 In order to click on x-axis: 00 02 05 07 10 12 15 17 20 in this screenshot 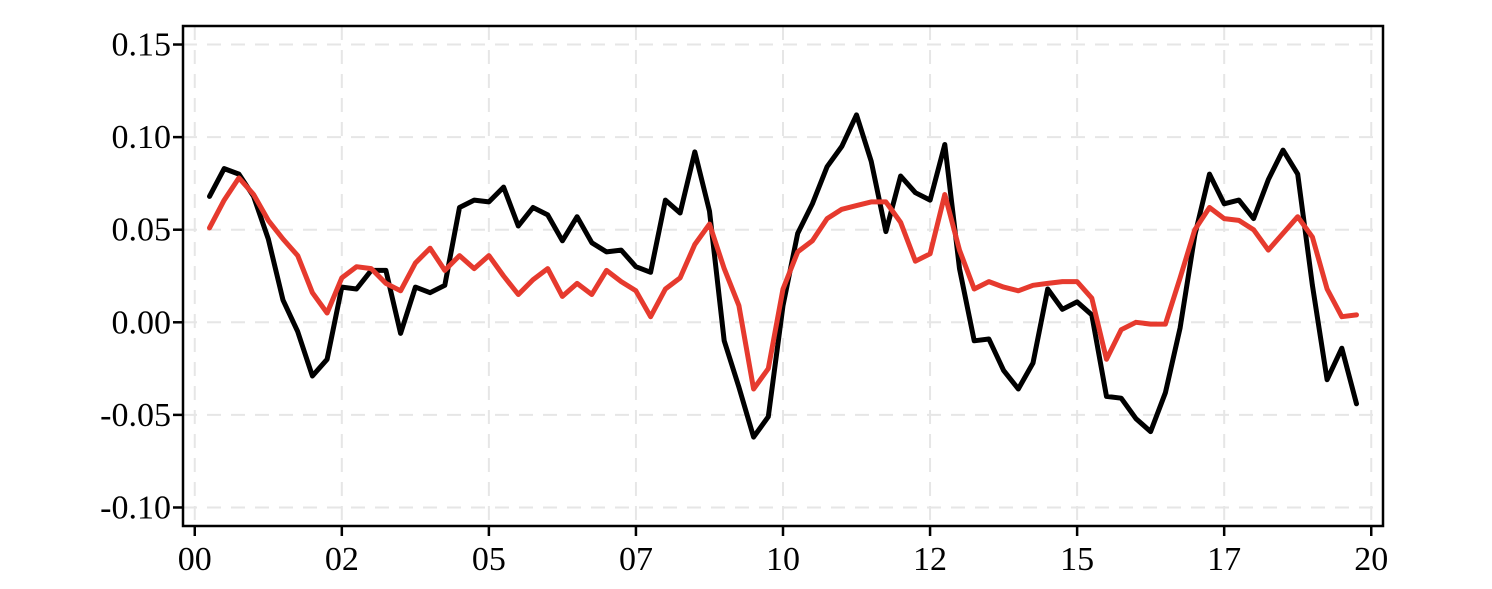, I will do `click(783, 552)`.